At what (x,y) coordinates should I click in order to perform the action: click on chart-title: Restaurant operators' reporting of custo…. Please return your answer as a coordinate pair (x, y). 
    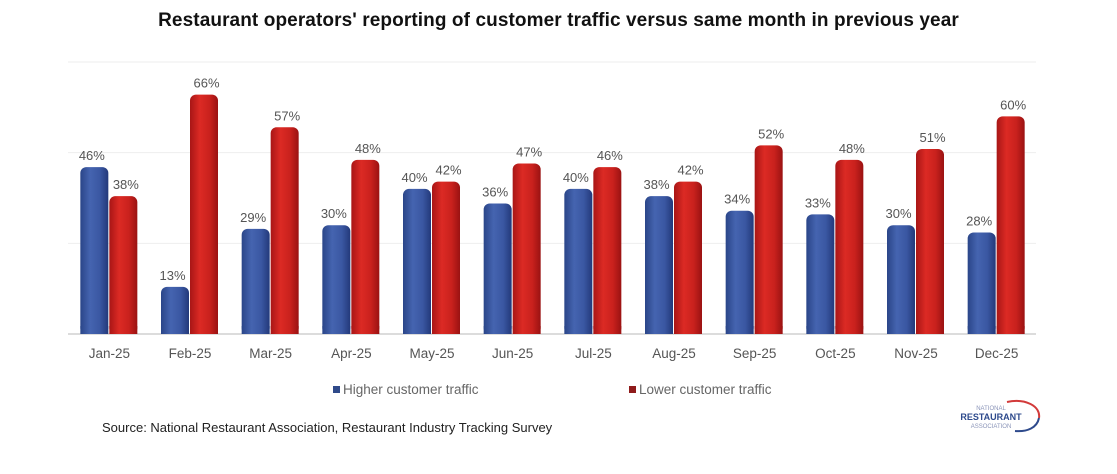
    Looking at the image, I should click on (558, 20).